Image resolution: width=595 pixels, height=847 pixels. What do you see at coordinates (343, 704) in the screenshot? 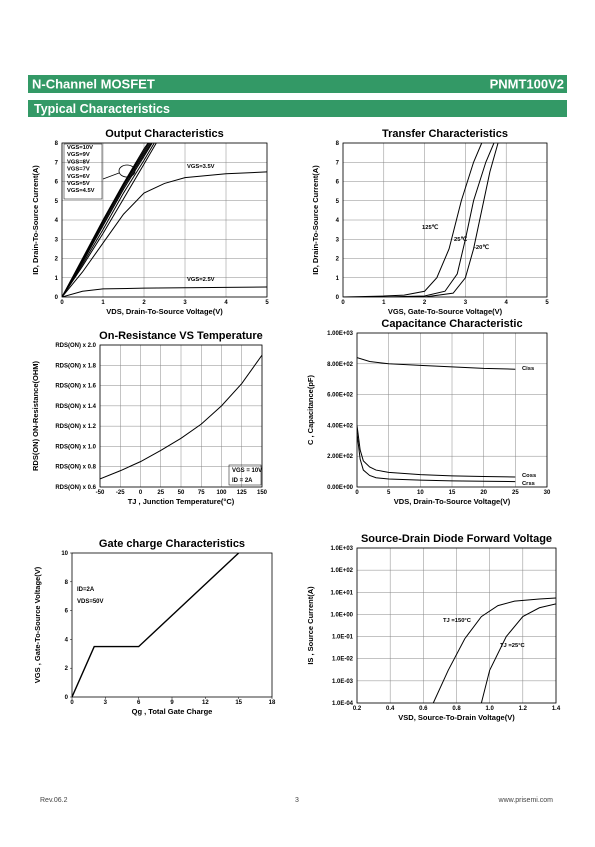
I see `y-tick-label: 1.0E-04` at bounding box center [343, 704].